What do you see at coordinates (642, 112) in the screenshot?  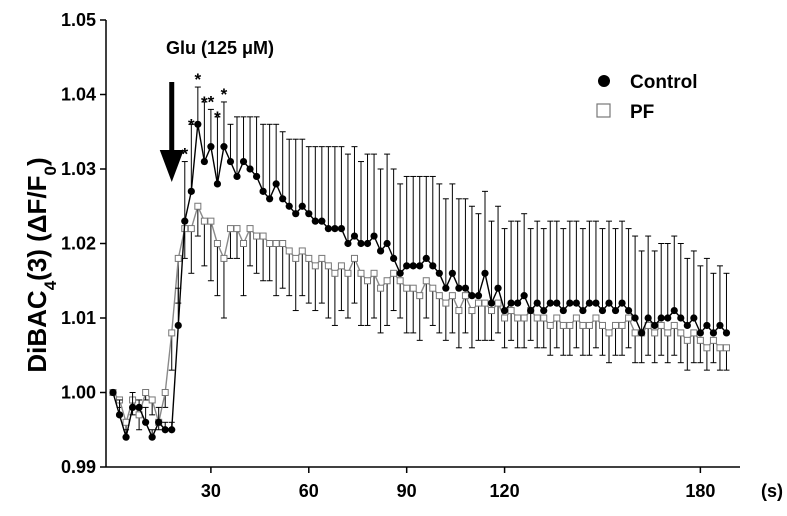 I see `legend-label-pf: PF` at bounding box center [642, 112].